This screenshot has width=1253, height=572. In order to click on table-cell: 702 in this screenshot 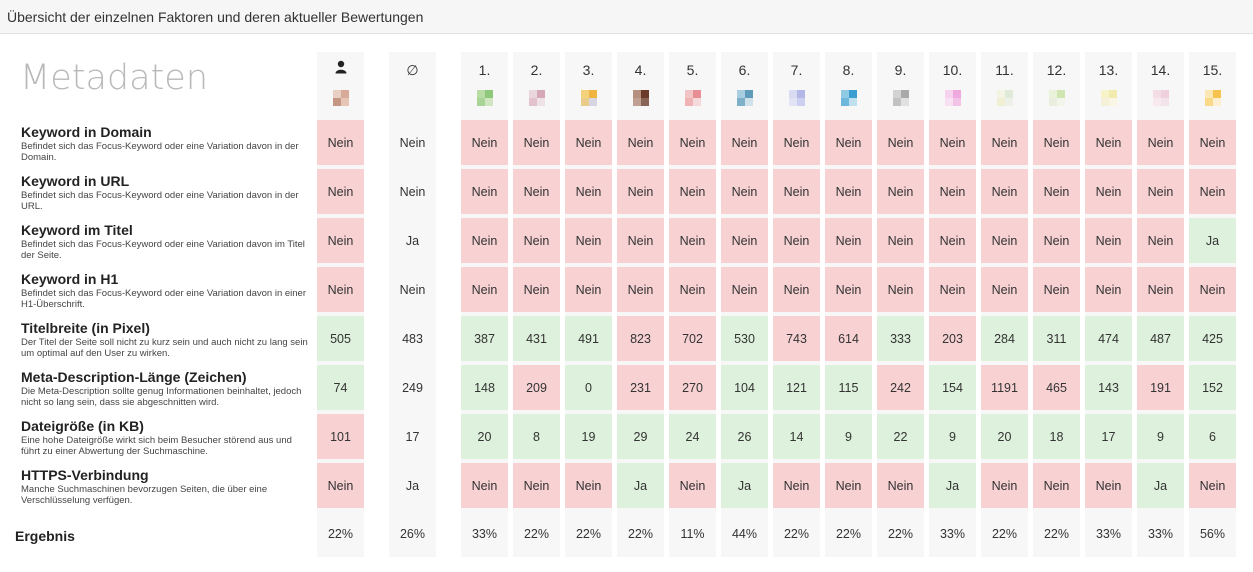, I will do `click(692, 338)`.